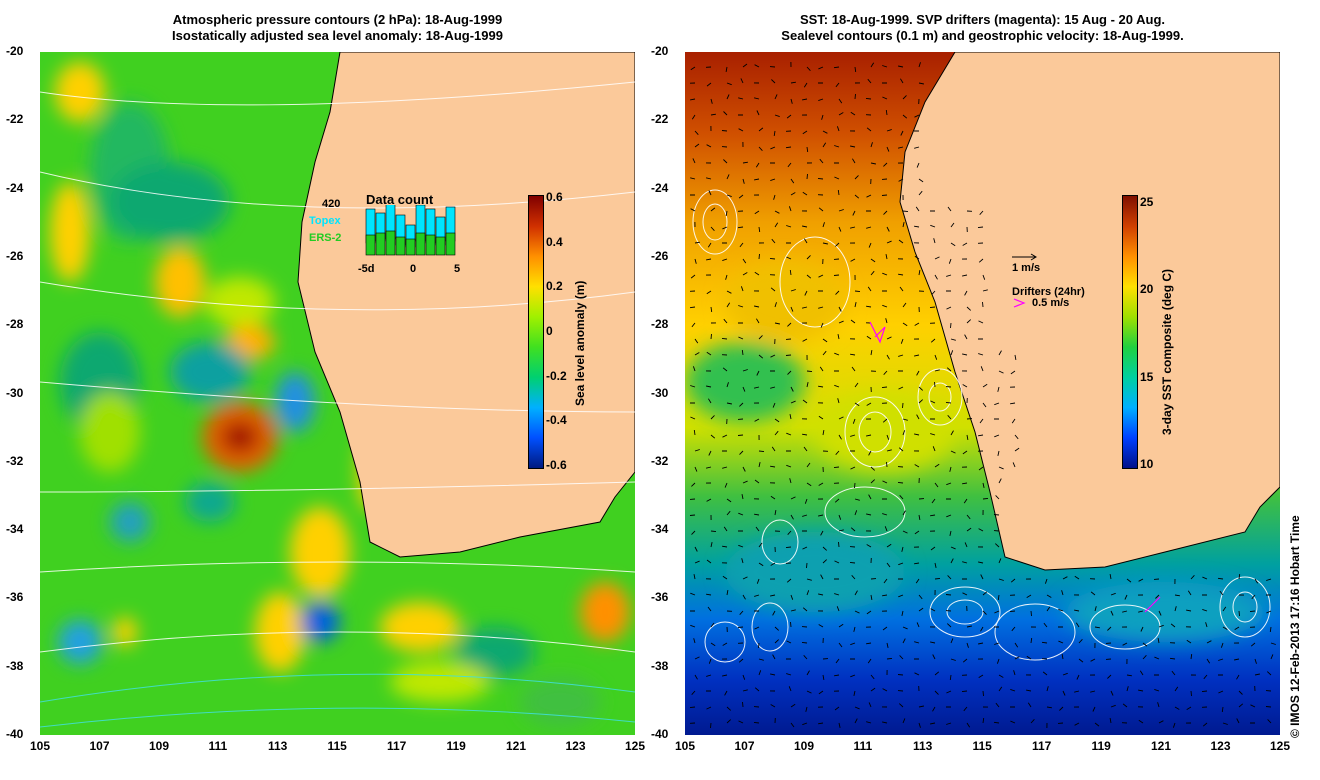 This screenshot has width=1320, height=780. I want to click on data-count-max: 420, so click(331, 204).